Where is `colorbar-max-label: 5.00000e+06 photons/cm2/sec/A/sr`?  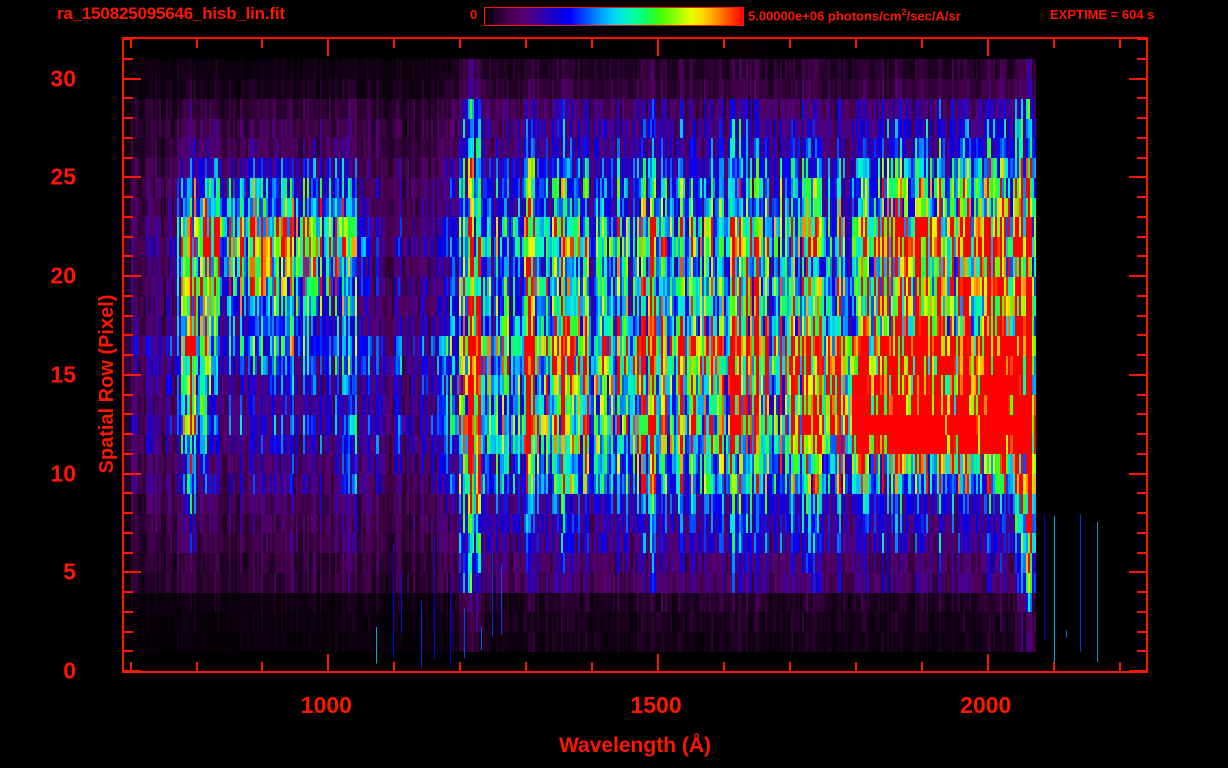
colorbar-max-label: 5.00000e+06 photons/cm2/sec/A/sr is located at coordinates (854, 15).